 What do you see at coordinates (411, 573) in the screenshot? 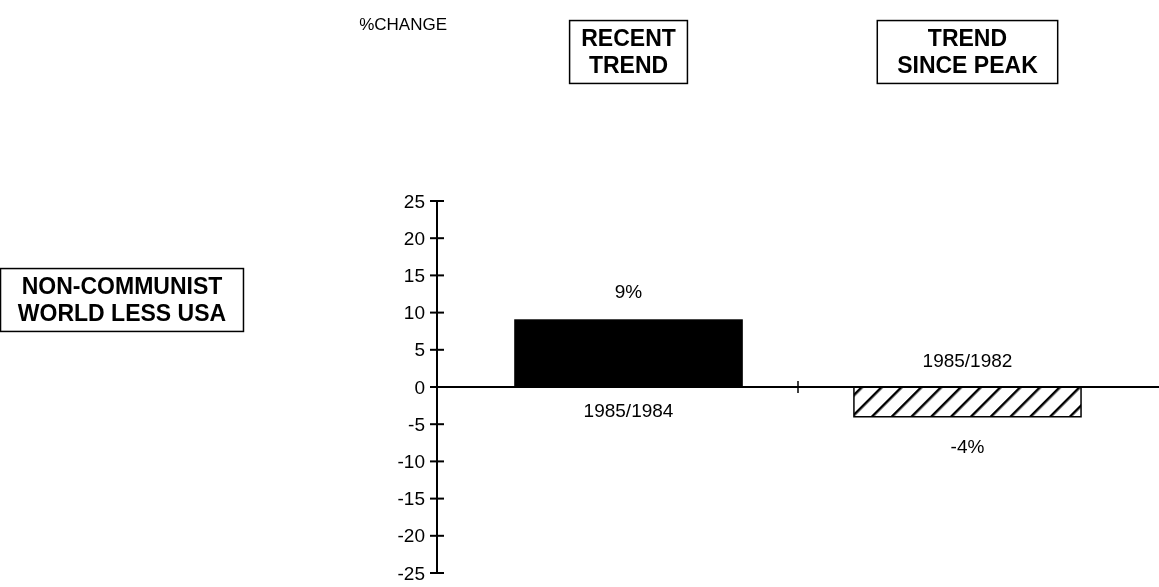
I see `y-tick-label: -25` at bounding box center [411, 573].